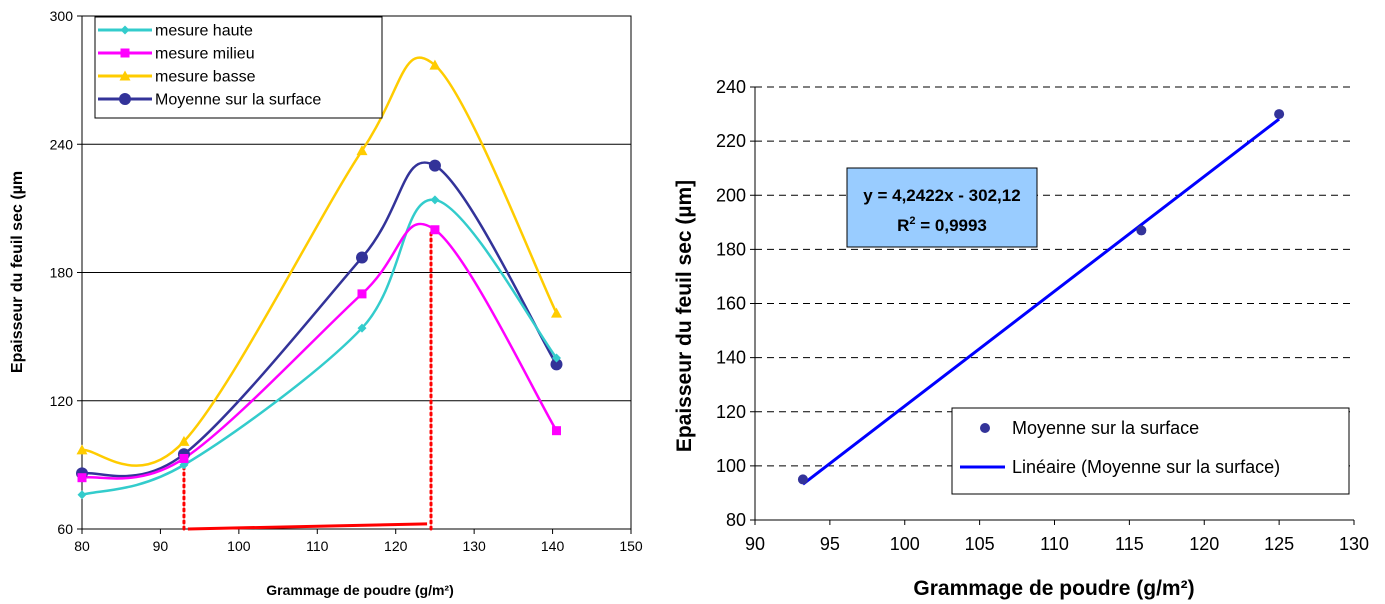 The height and width of the screenshot is (604, 1385). I want to click on equation-box: y = 4,2422x - 302,12 R2 = 0,9993, so click(942, 207).